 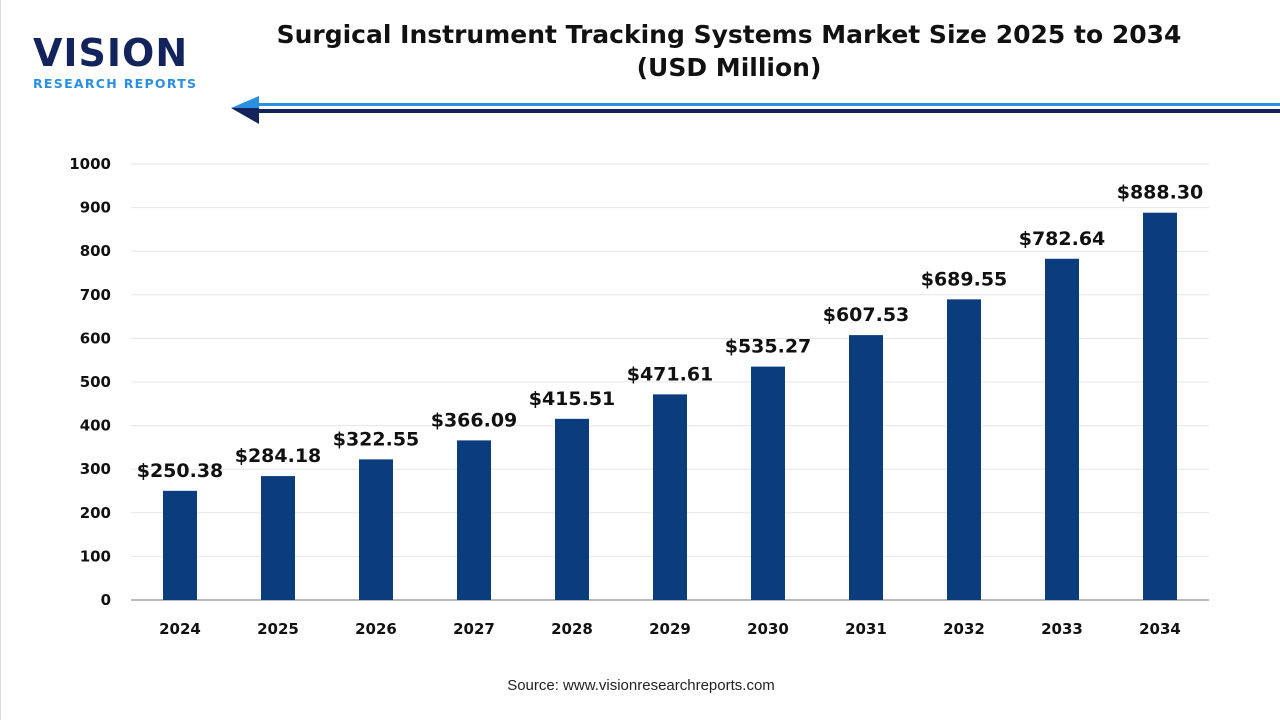 What do you see at coordinates (964, 279) in the screenshot?
I see `data-label: $689.55` at bounding box center [964, 279].